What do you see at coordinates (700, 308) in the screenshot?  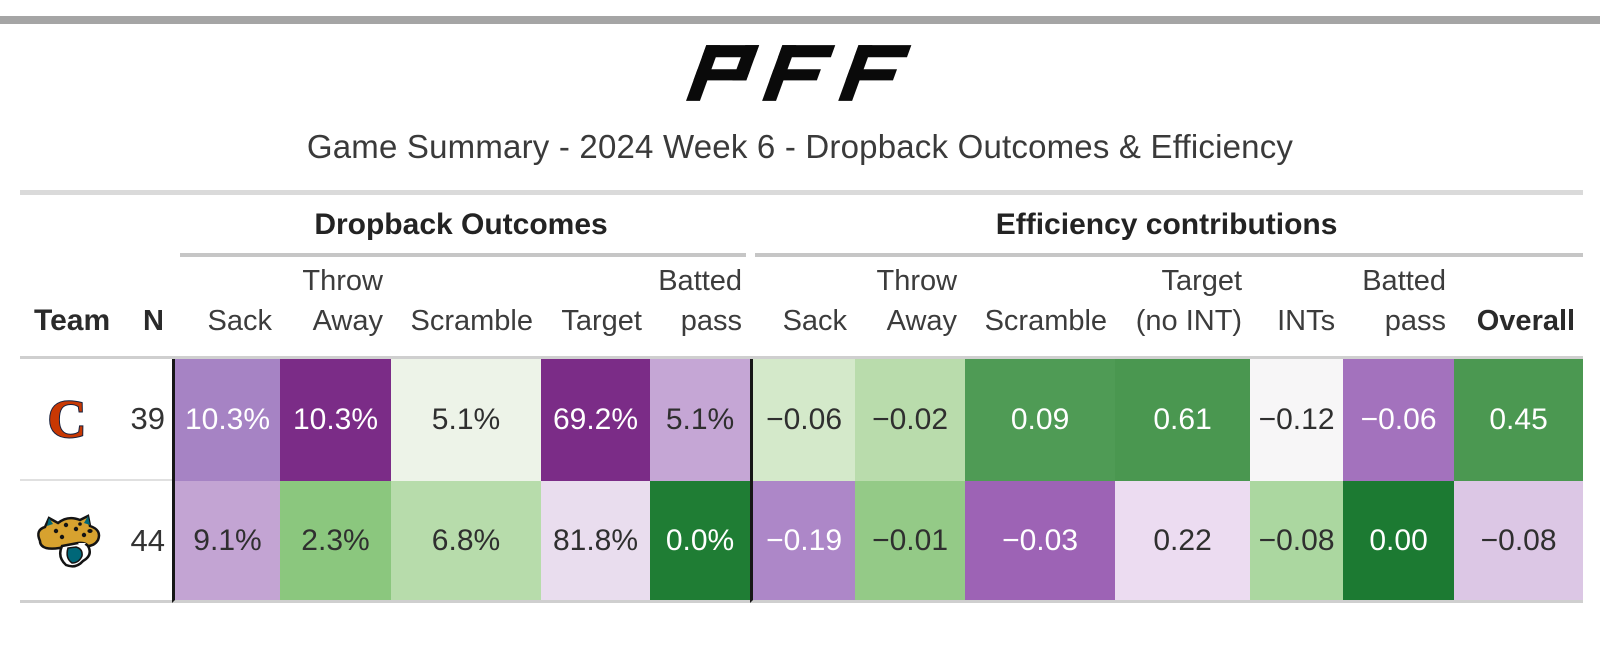 I see `column-header-batted-pass: Batted pass` at bounding box center [700, 308].